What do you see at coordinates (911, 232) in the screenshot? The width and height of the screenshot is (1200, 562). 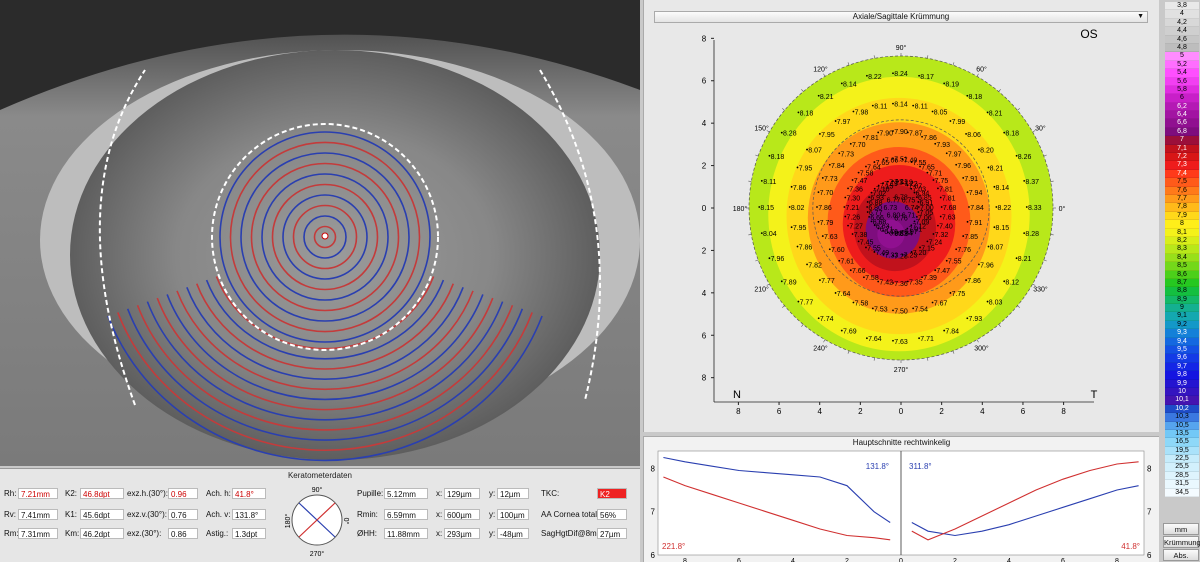 I see `map-value: 6.97` at bounding box center [911, 232].